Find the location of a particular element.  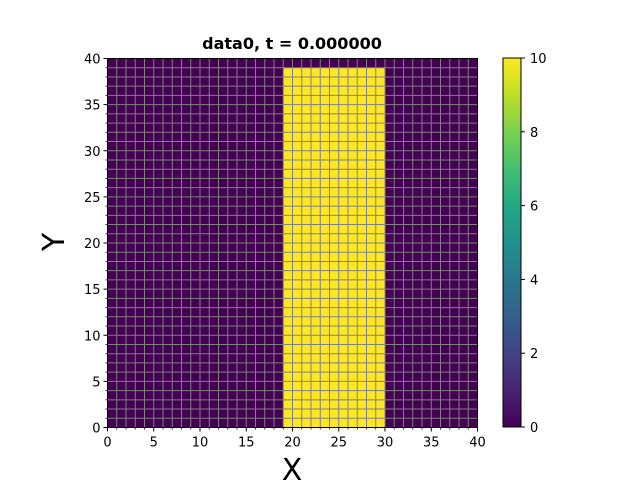

y-tick-label: 0 is located at coordinates (96, 429).